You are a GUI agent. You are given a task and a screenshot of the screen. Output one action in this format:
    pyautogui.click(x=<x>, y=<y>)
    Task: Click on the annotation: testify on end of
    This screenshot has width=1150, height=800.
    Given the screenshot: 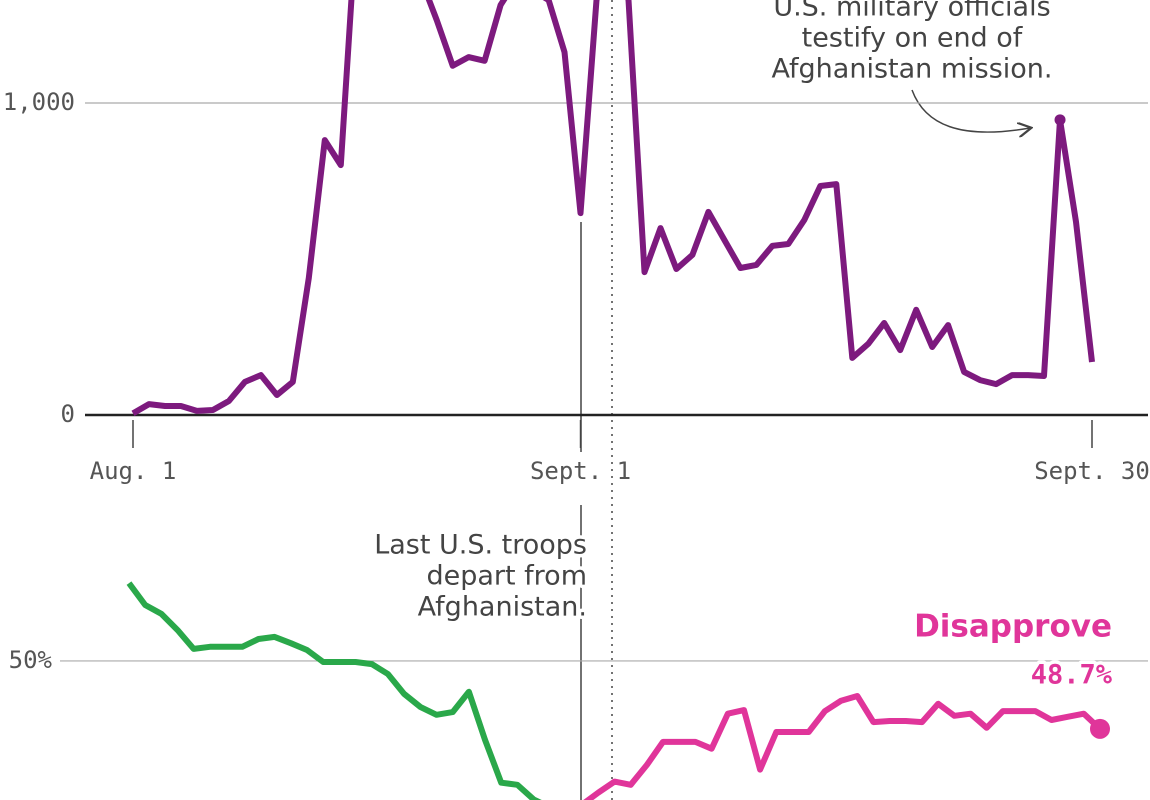 What is the action you would take?
    pyautogui.click(x=913, y=38)
    